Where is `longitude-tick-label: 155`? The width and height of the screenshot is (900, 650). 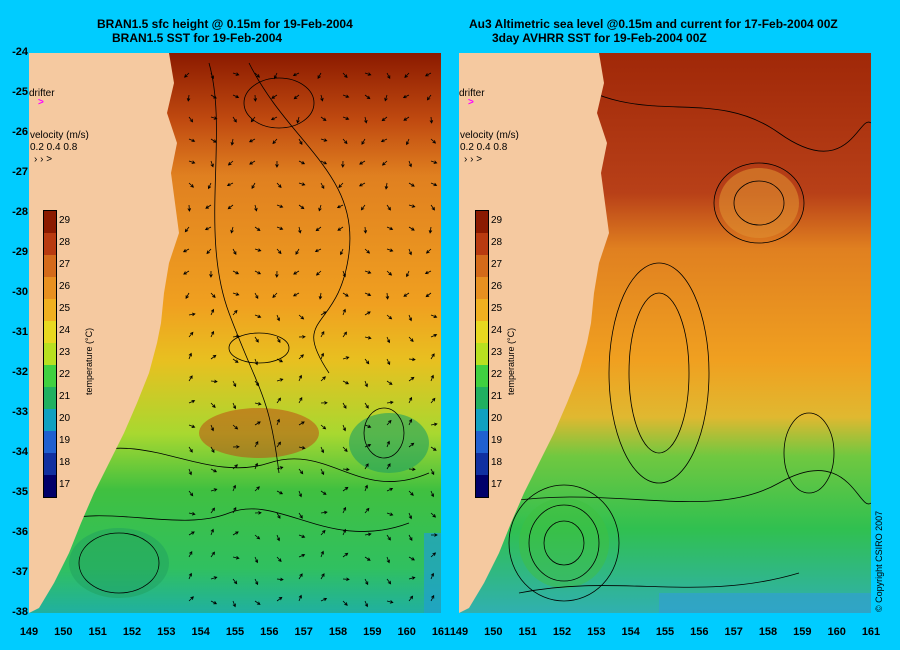 longitude-tick-label: 155 is located at coordinates (235, 632).